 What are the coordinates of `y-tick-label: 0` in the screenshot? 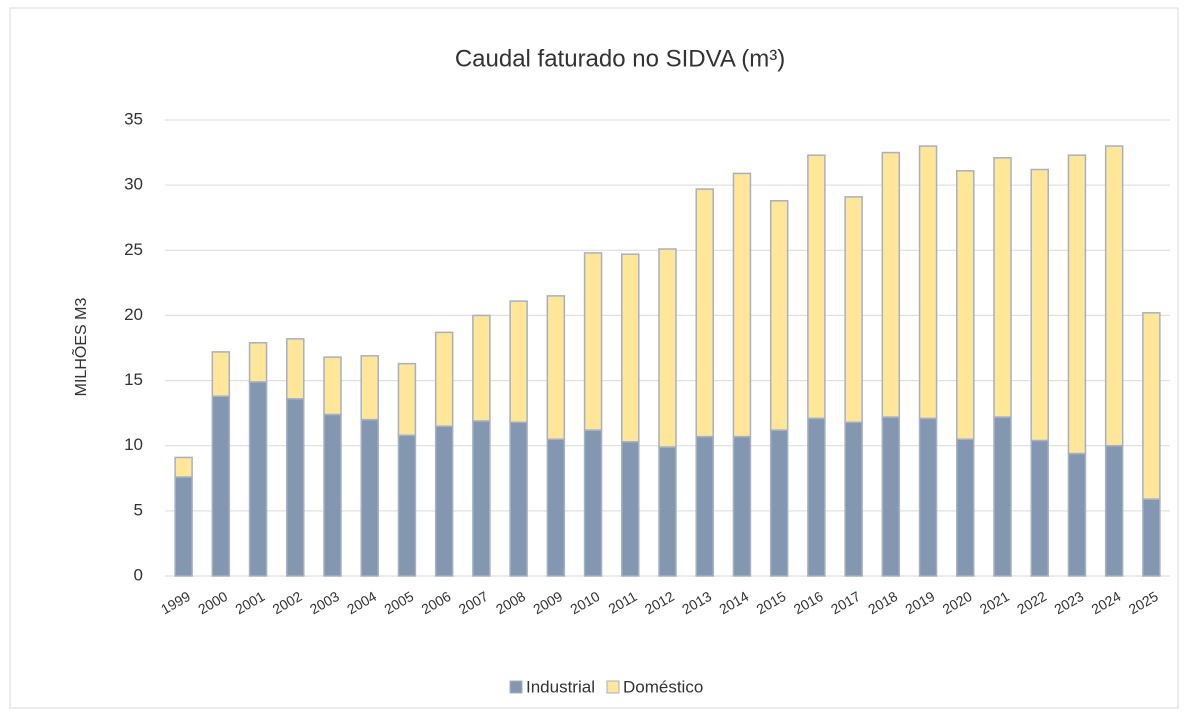 It's located at (138, 574).